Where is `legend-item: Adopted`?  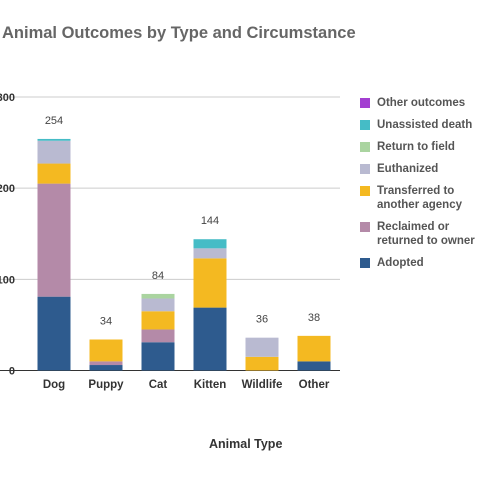 legend-item: Adopted is located at coordinates (420, 263).